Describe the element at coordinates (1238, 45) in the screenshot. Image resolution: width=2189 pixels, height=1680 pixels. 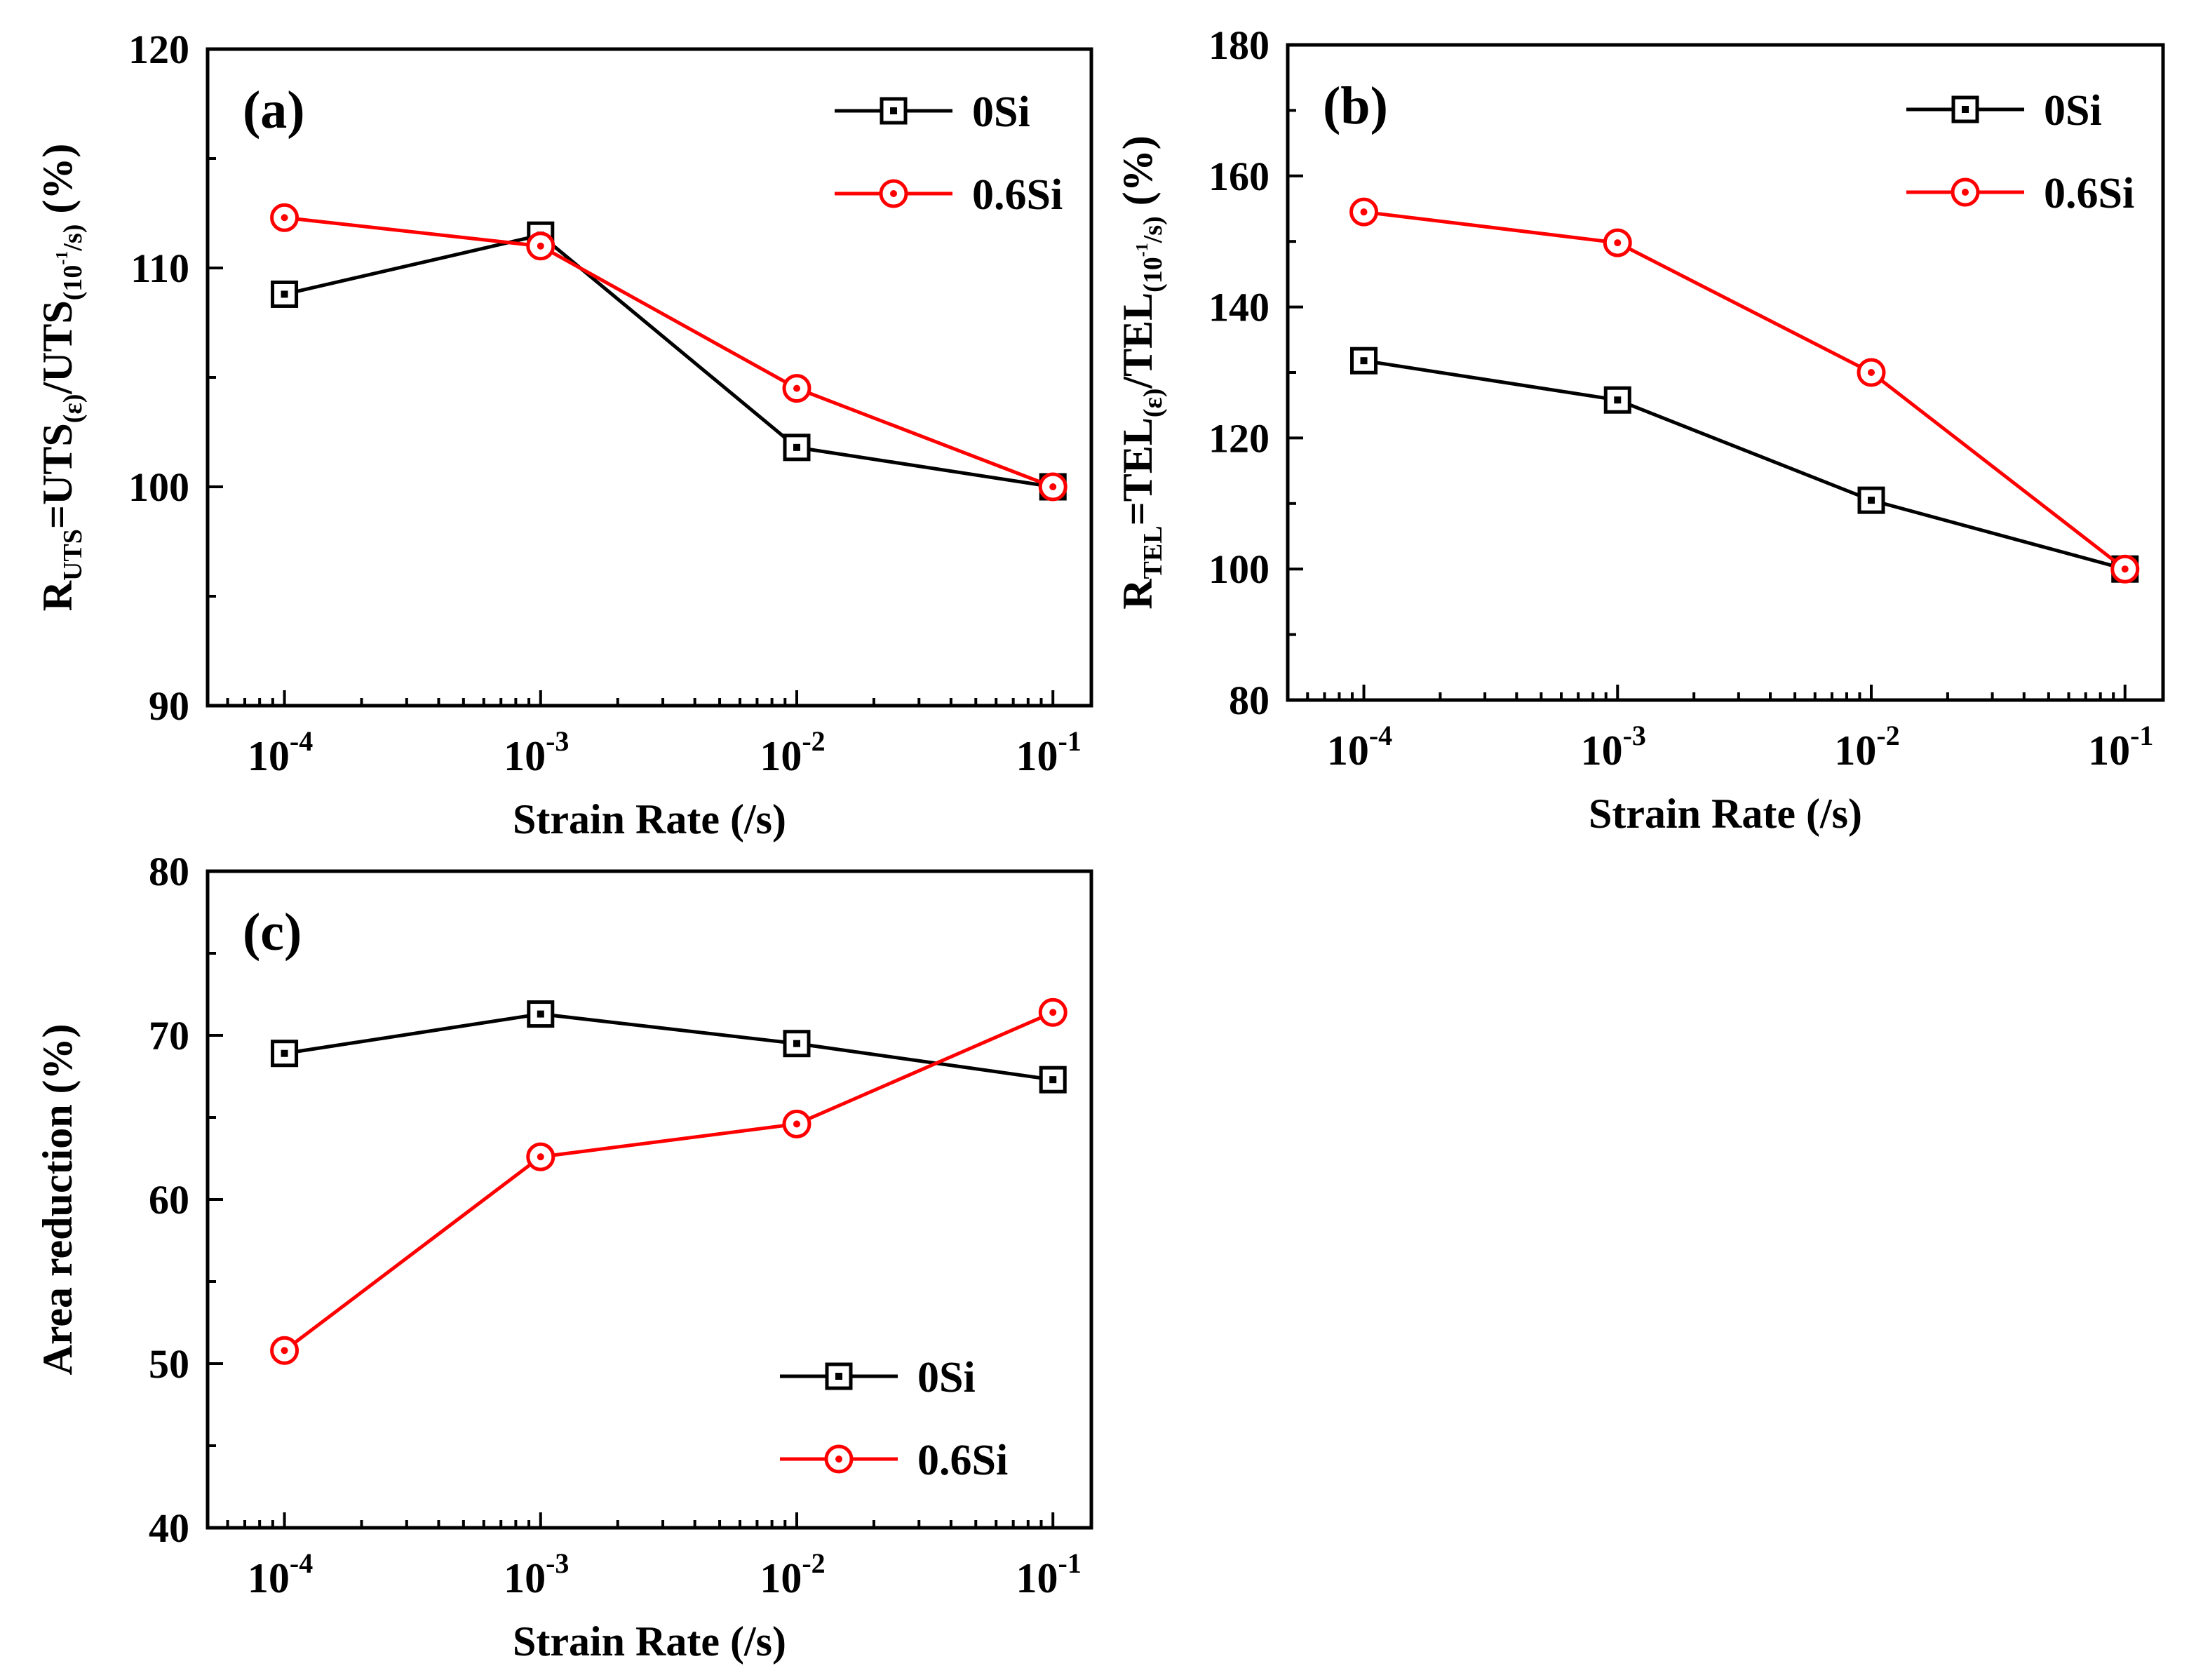
I see `y-tick-label: 180` at that location.